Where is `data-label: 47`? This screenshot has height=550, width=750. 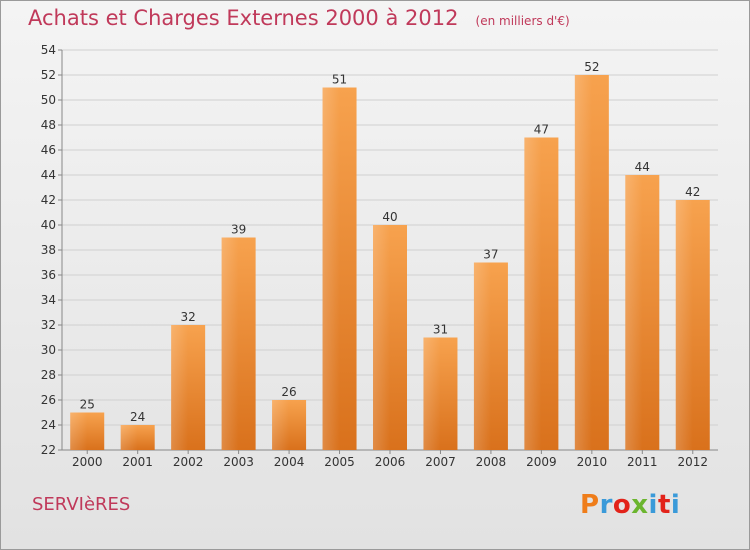 data-label: 47 is located at coordinates (541, 130).